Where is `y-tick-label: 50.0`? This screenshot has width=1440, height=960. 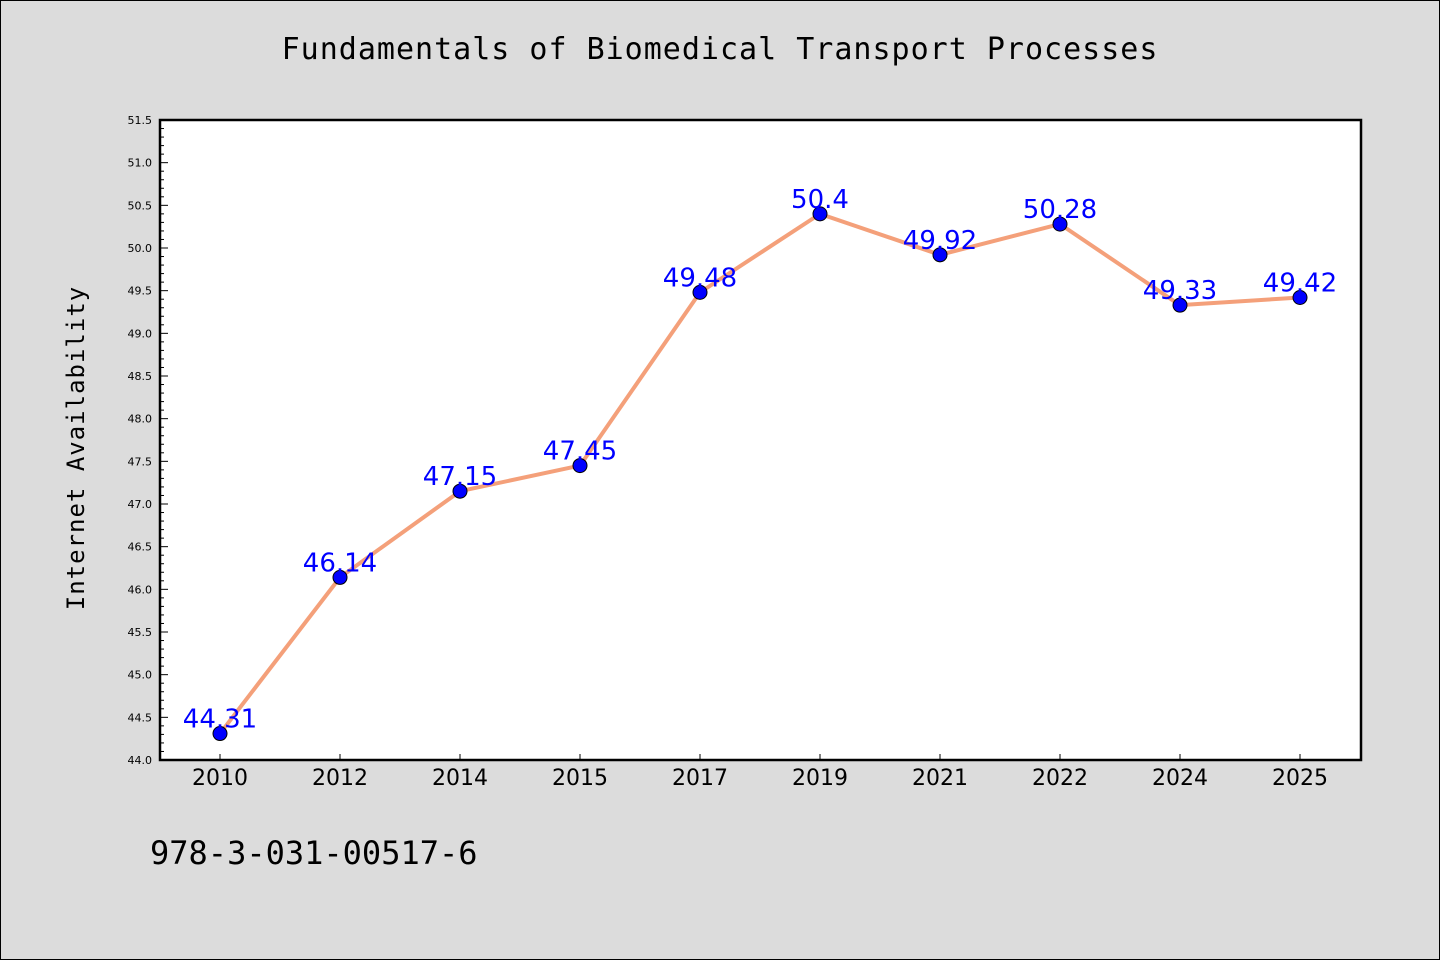 y-tick-label: 50.0 is located at coordinates (140, 248).